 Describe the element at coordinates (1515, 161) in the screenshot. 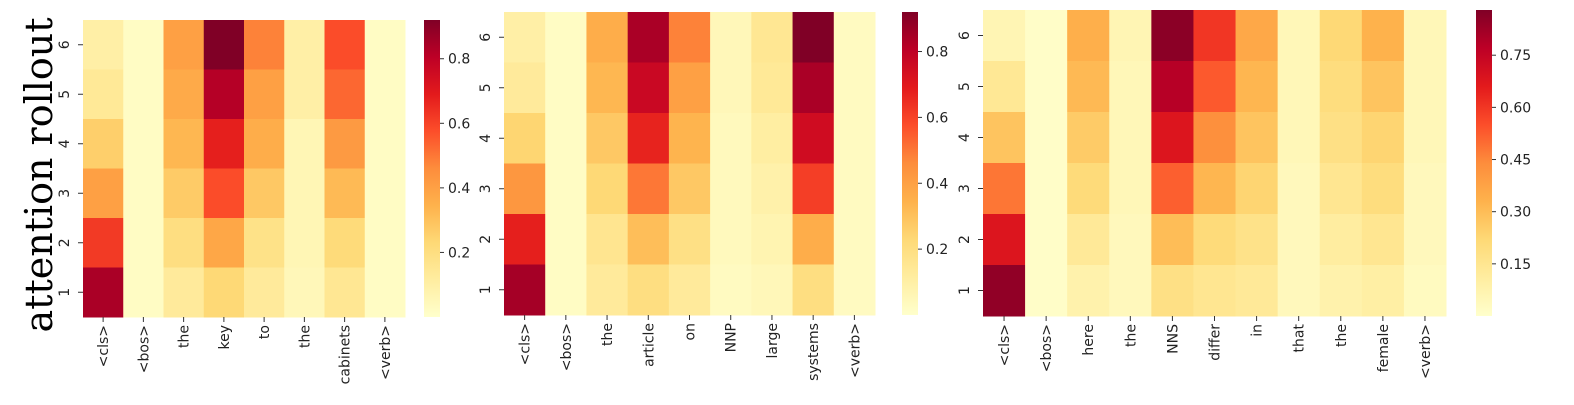

I see `colorbar-tick-label: 0.45` at that location.